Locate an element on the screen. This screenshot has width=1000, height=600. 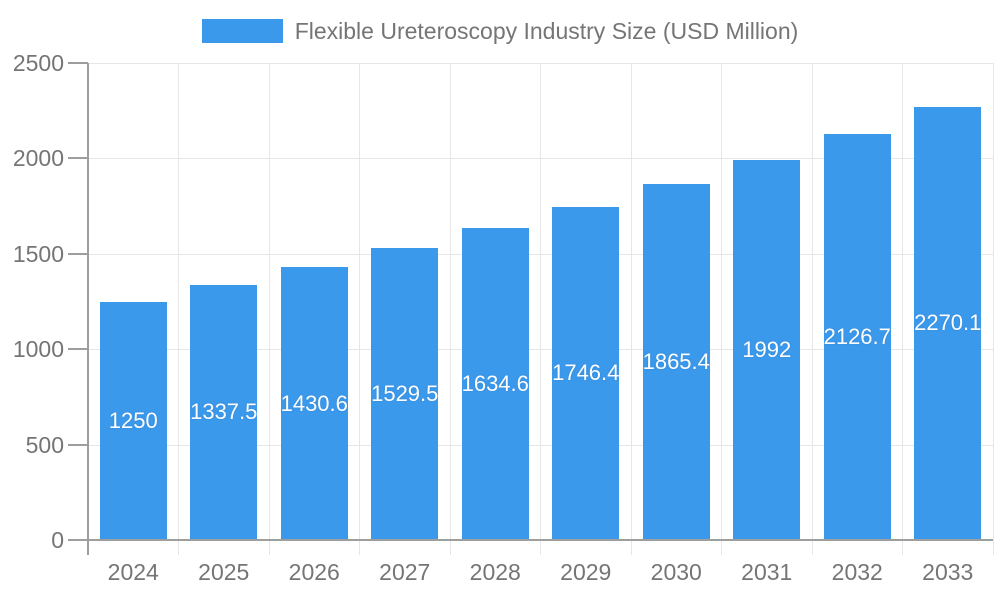
x-axis-label-2028: 2028 is located at coordinates (495, 572).